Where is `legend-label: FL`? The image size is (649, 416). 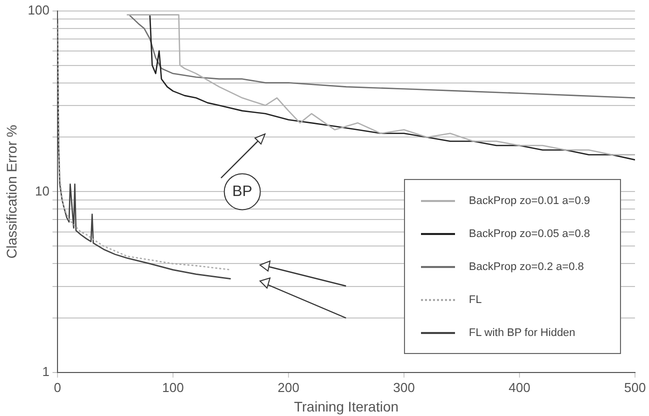
legend-label: FL is located at coordinates (475, 300).